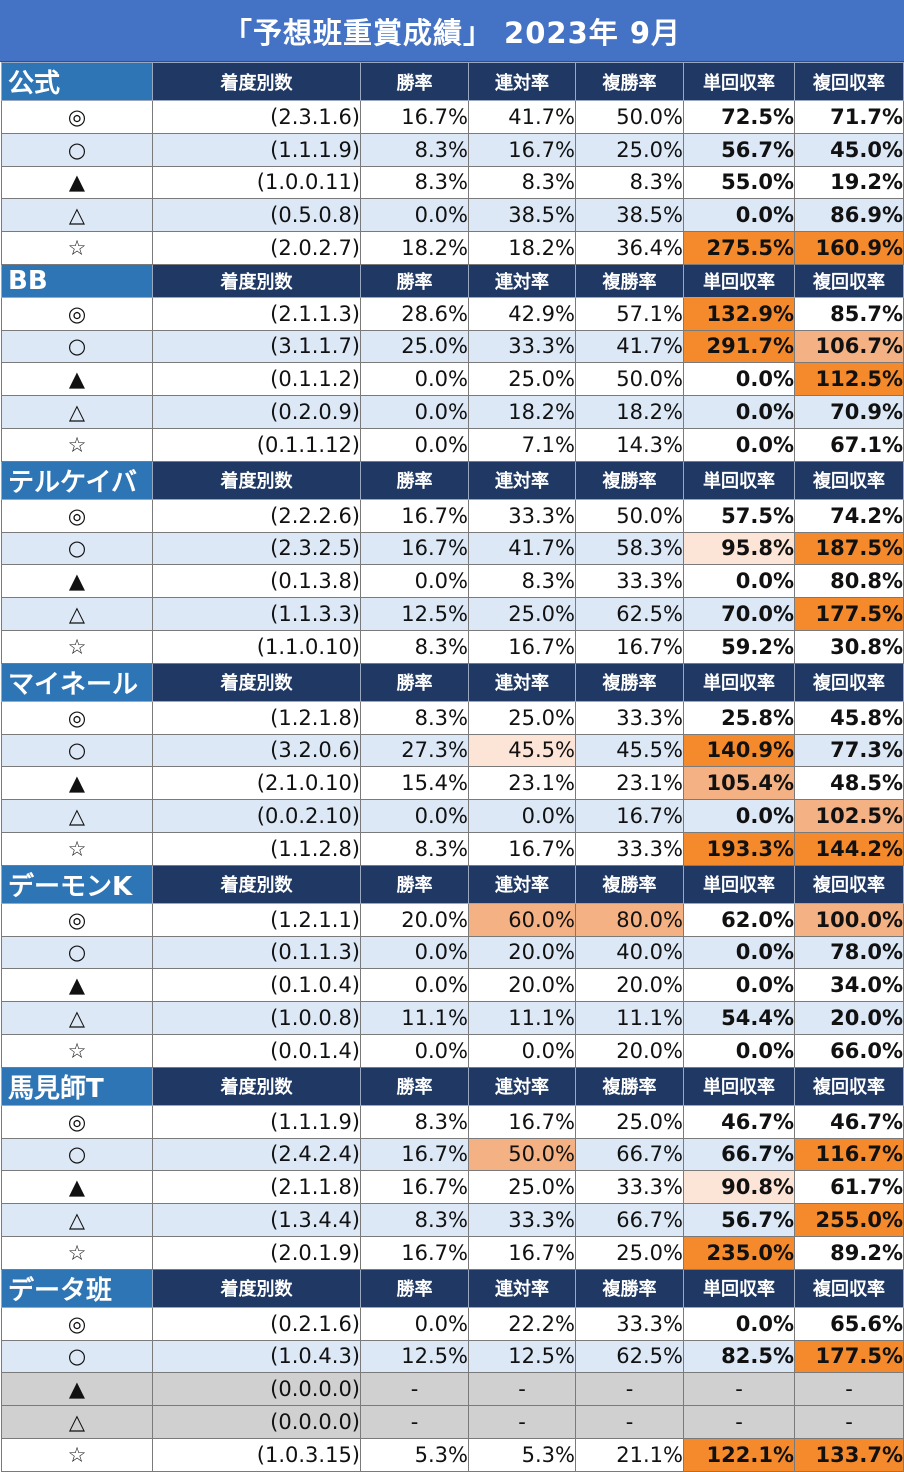 This screenshot has height=1472, width=904. Describe the element at coordinates (522, 750) in the screenshot. I see `rentai-cell: 45.5%` at that location.